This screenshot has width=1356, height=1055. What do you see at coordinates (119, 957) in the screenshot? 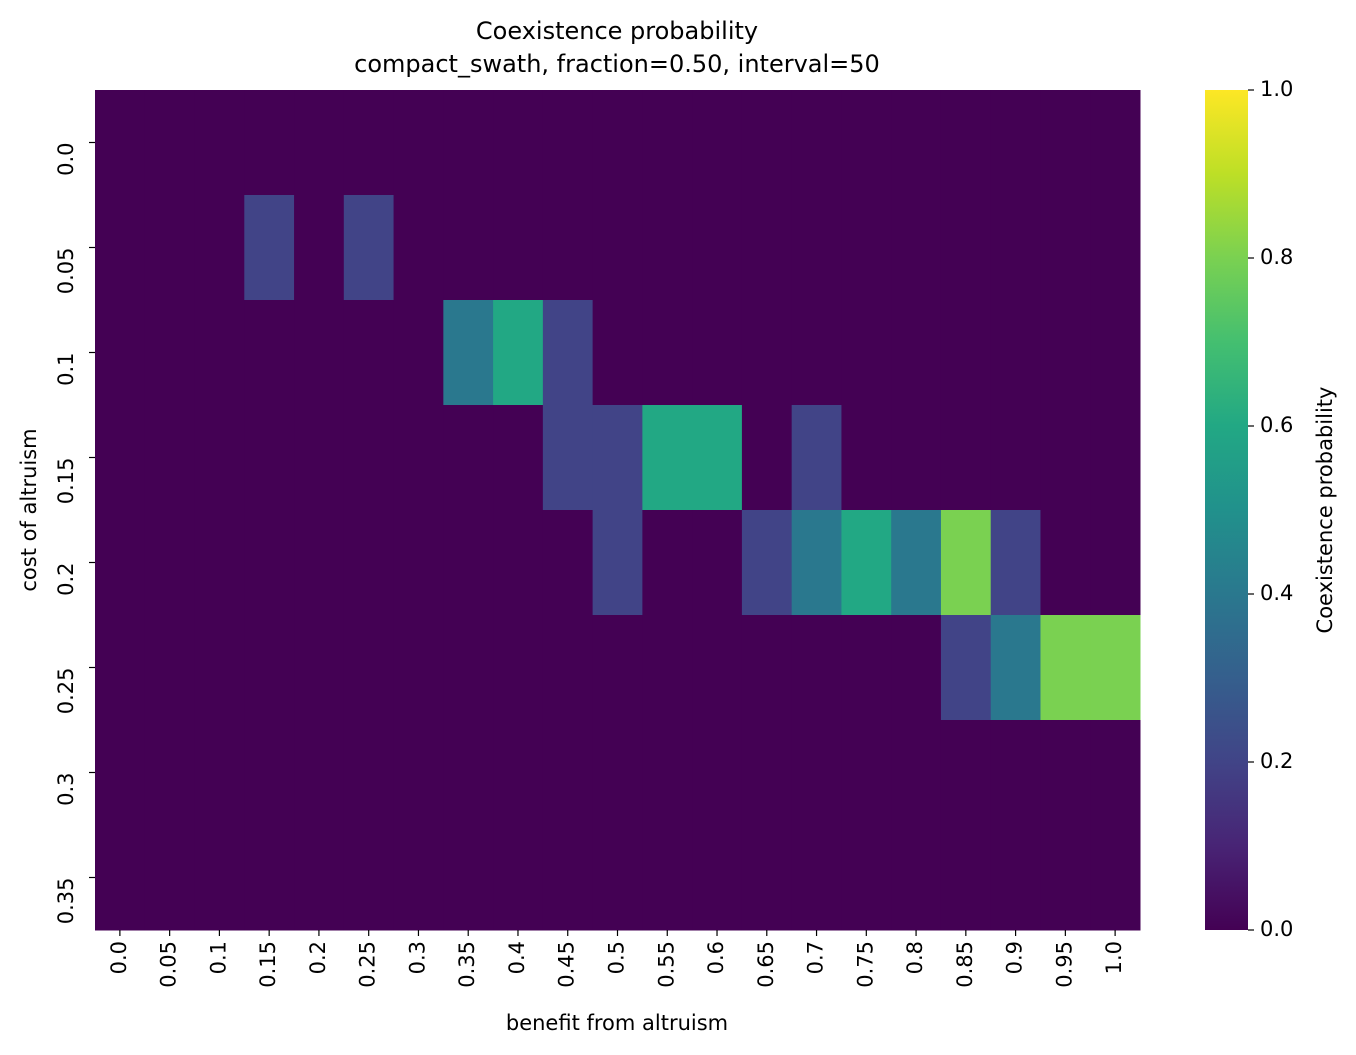
I see `x-tick-label: 0.0` at bounding box center [119, 957].